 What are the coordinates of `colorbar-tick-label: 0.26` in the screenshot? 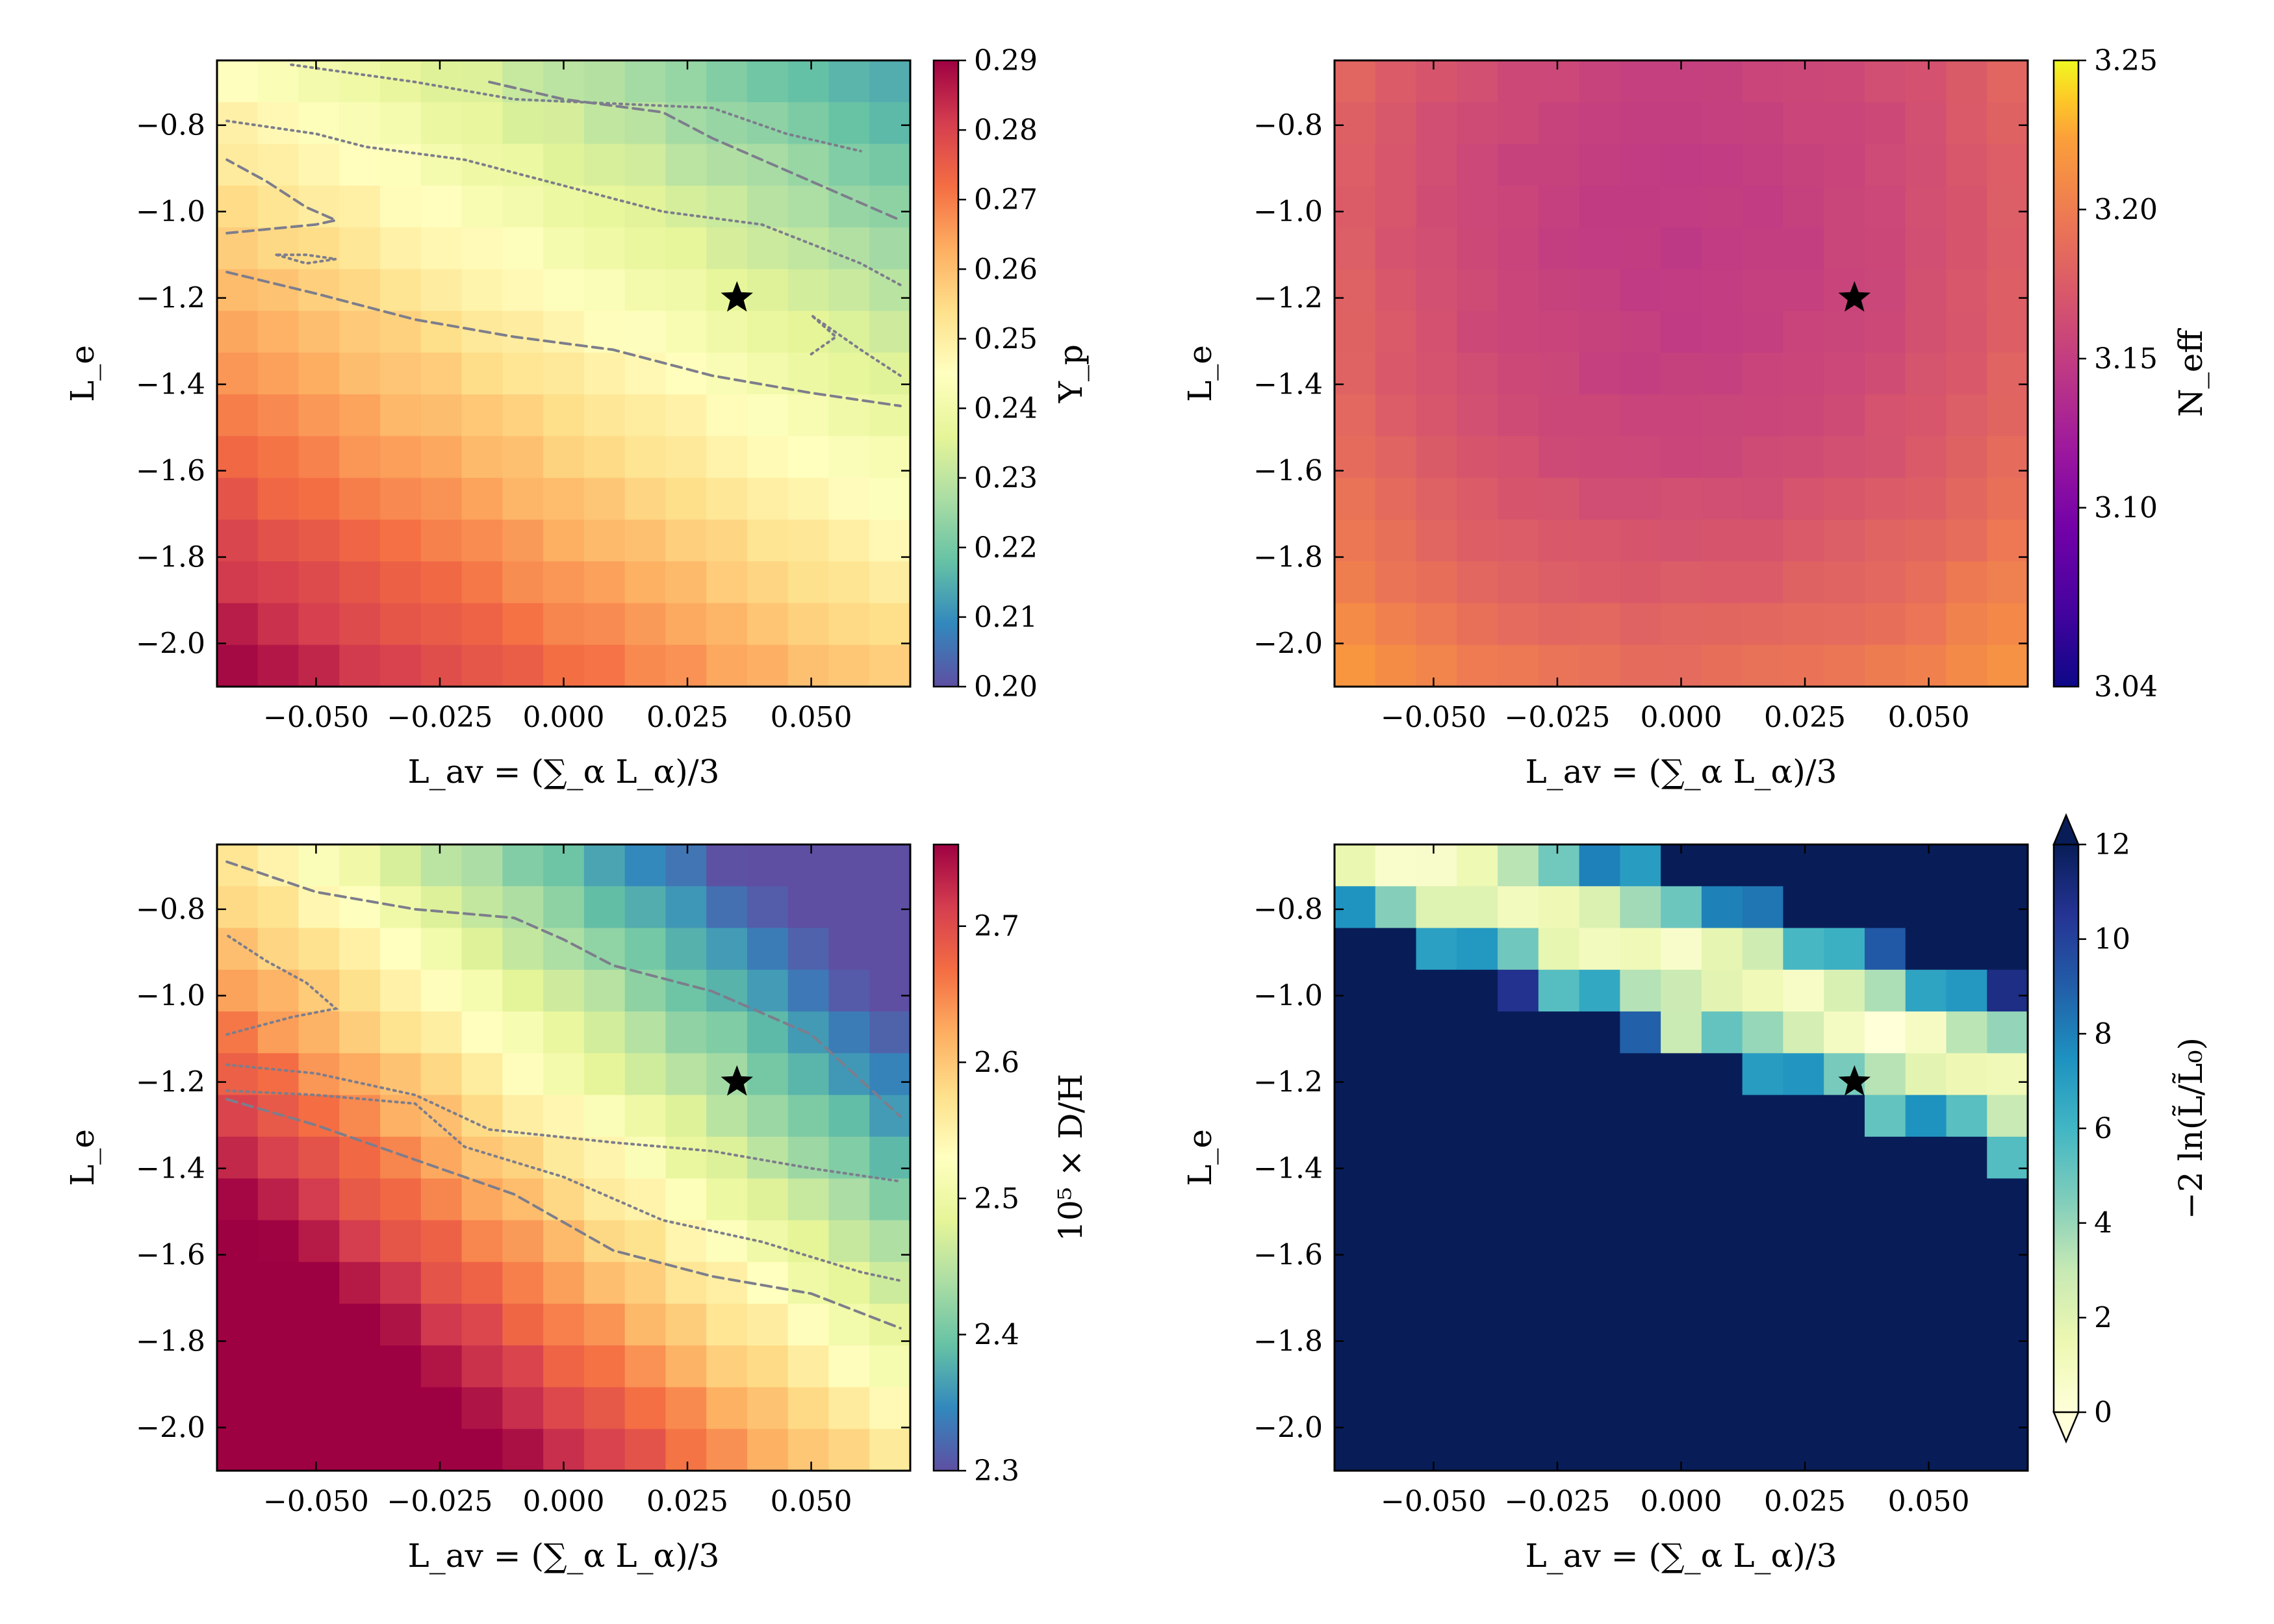 It's located at (1006, 269).